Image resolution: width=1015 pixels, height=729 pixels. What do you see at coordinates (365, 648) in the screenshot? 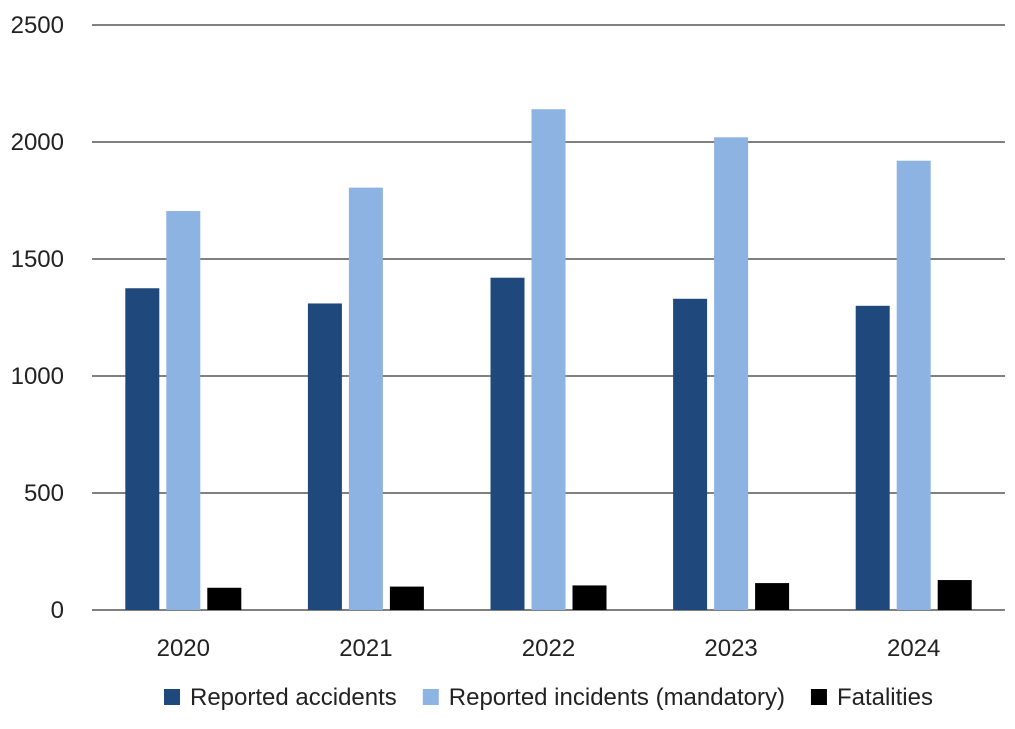
I see `x-tick-label: 2021` at bounding box center [365, 648].